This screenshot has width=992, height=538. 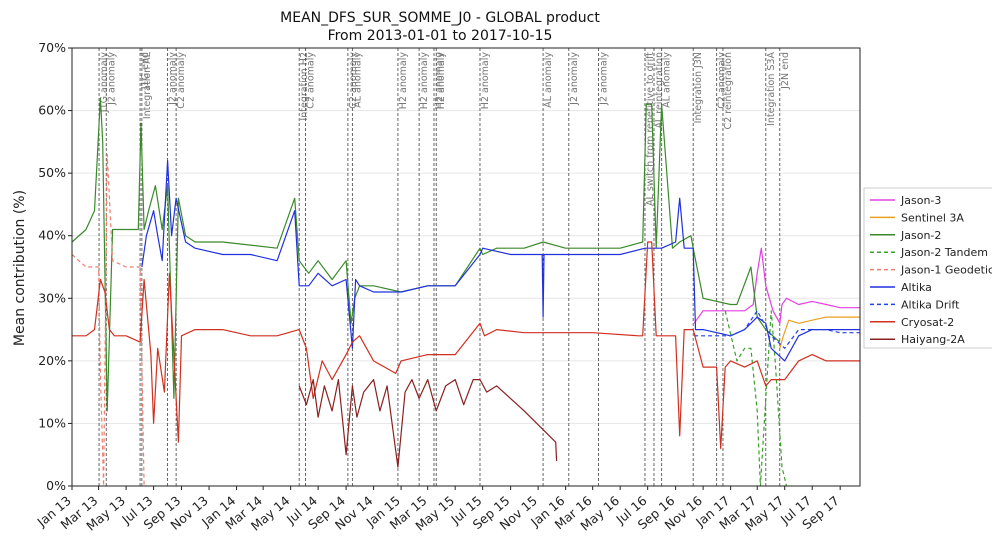 What do you see at coordinates (440, 18) in the screenshot?
I see `chart-title: MEAN_DFS_SUR_SOMME_J0 - GLOBAL product` at bounding box center [440, 18].